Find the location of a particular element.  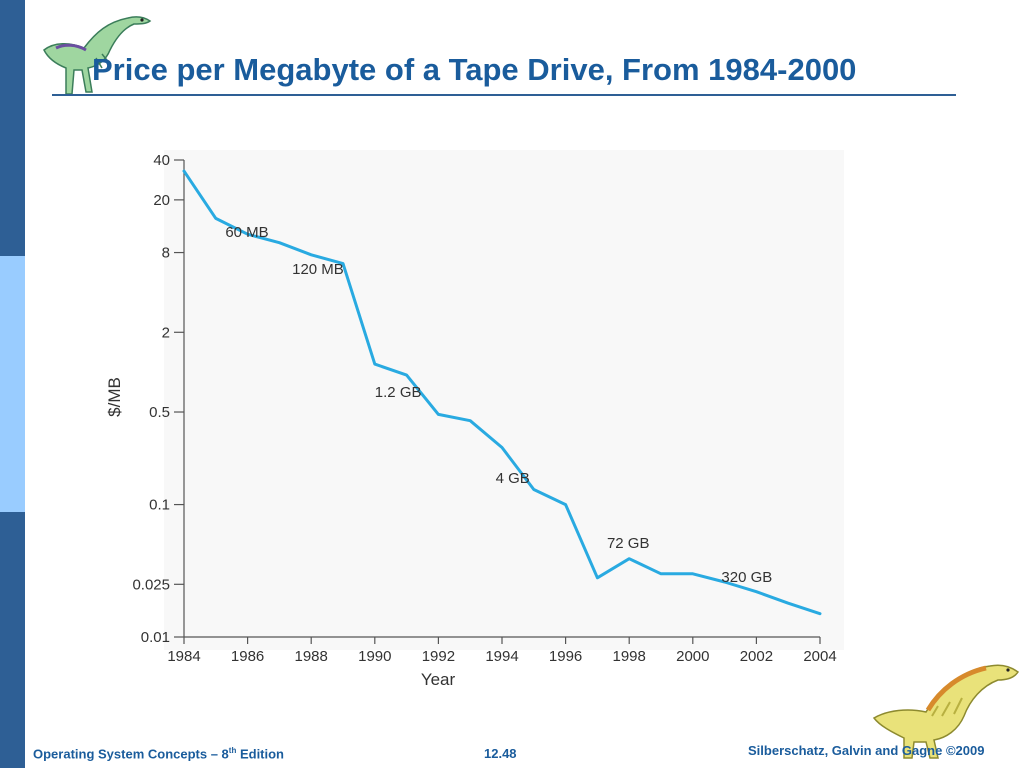

y-axis-ticks: 40 20 8 2 0.5 0.1 0.025 0.01 is located at coordinates (158, 399).